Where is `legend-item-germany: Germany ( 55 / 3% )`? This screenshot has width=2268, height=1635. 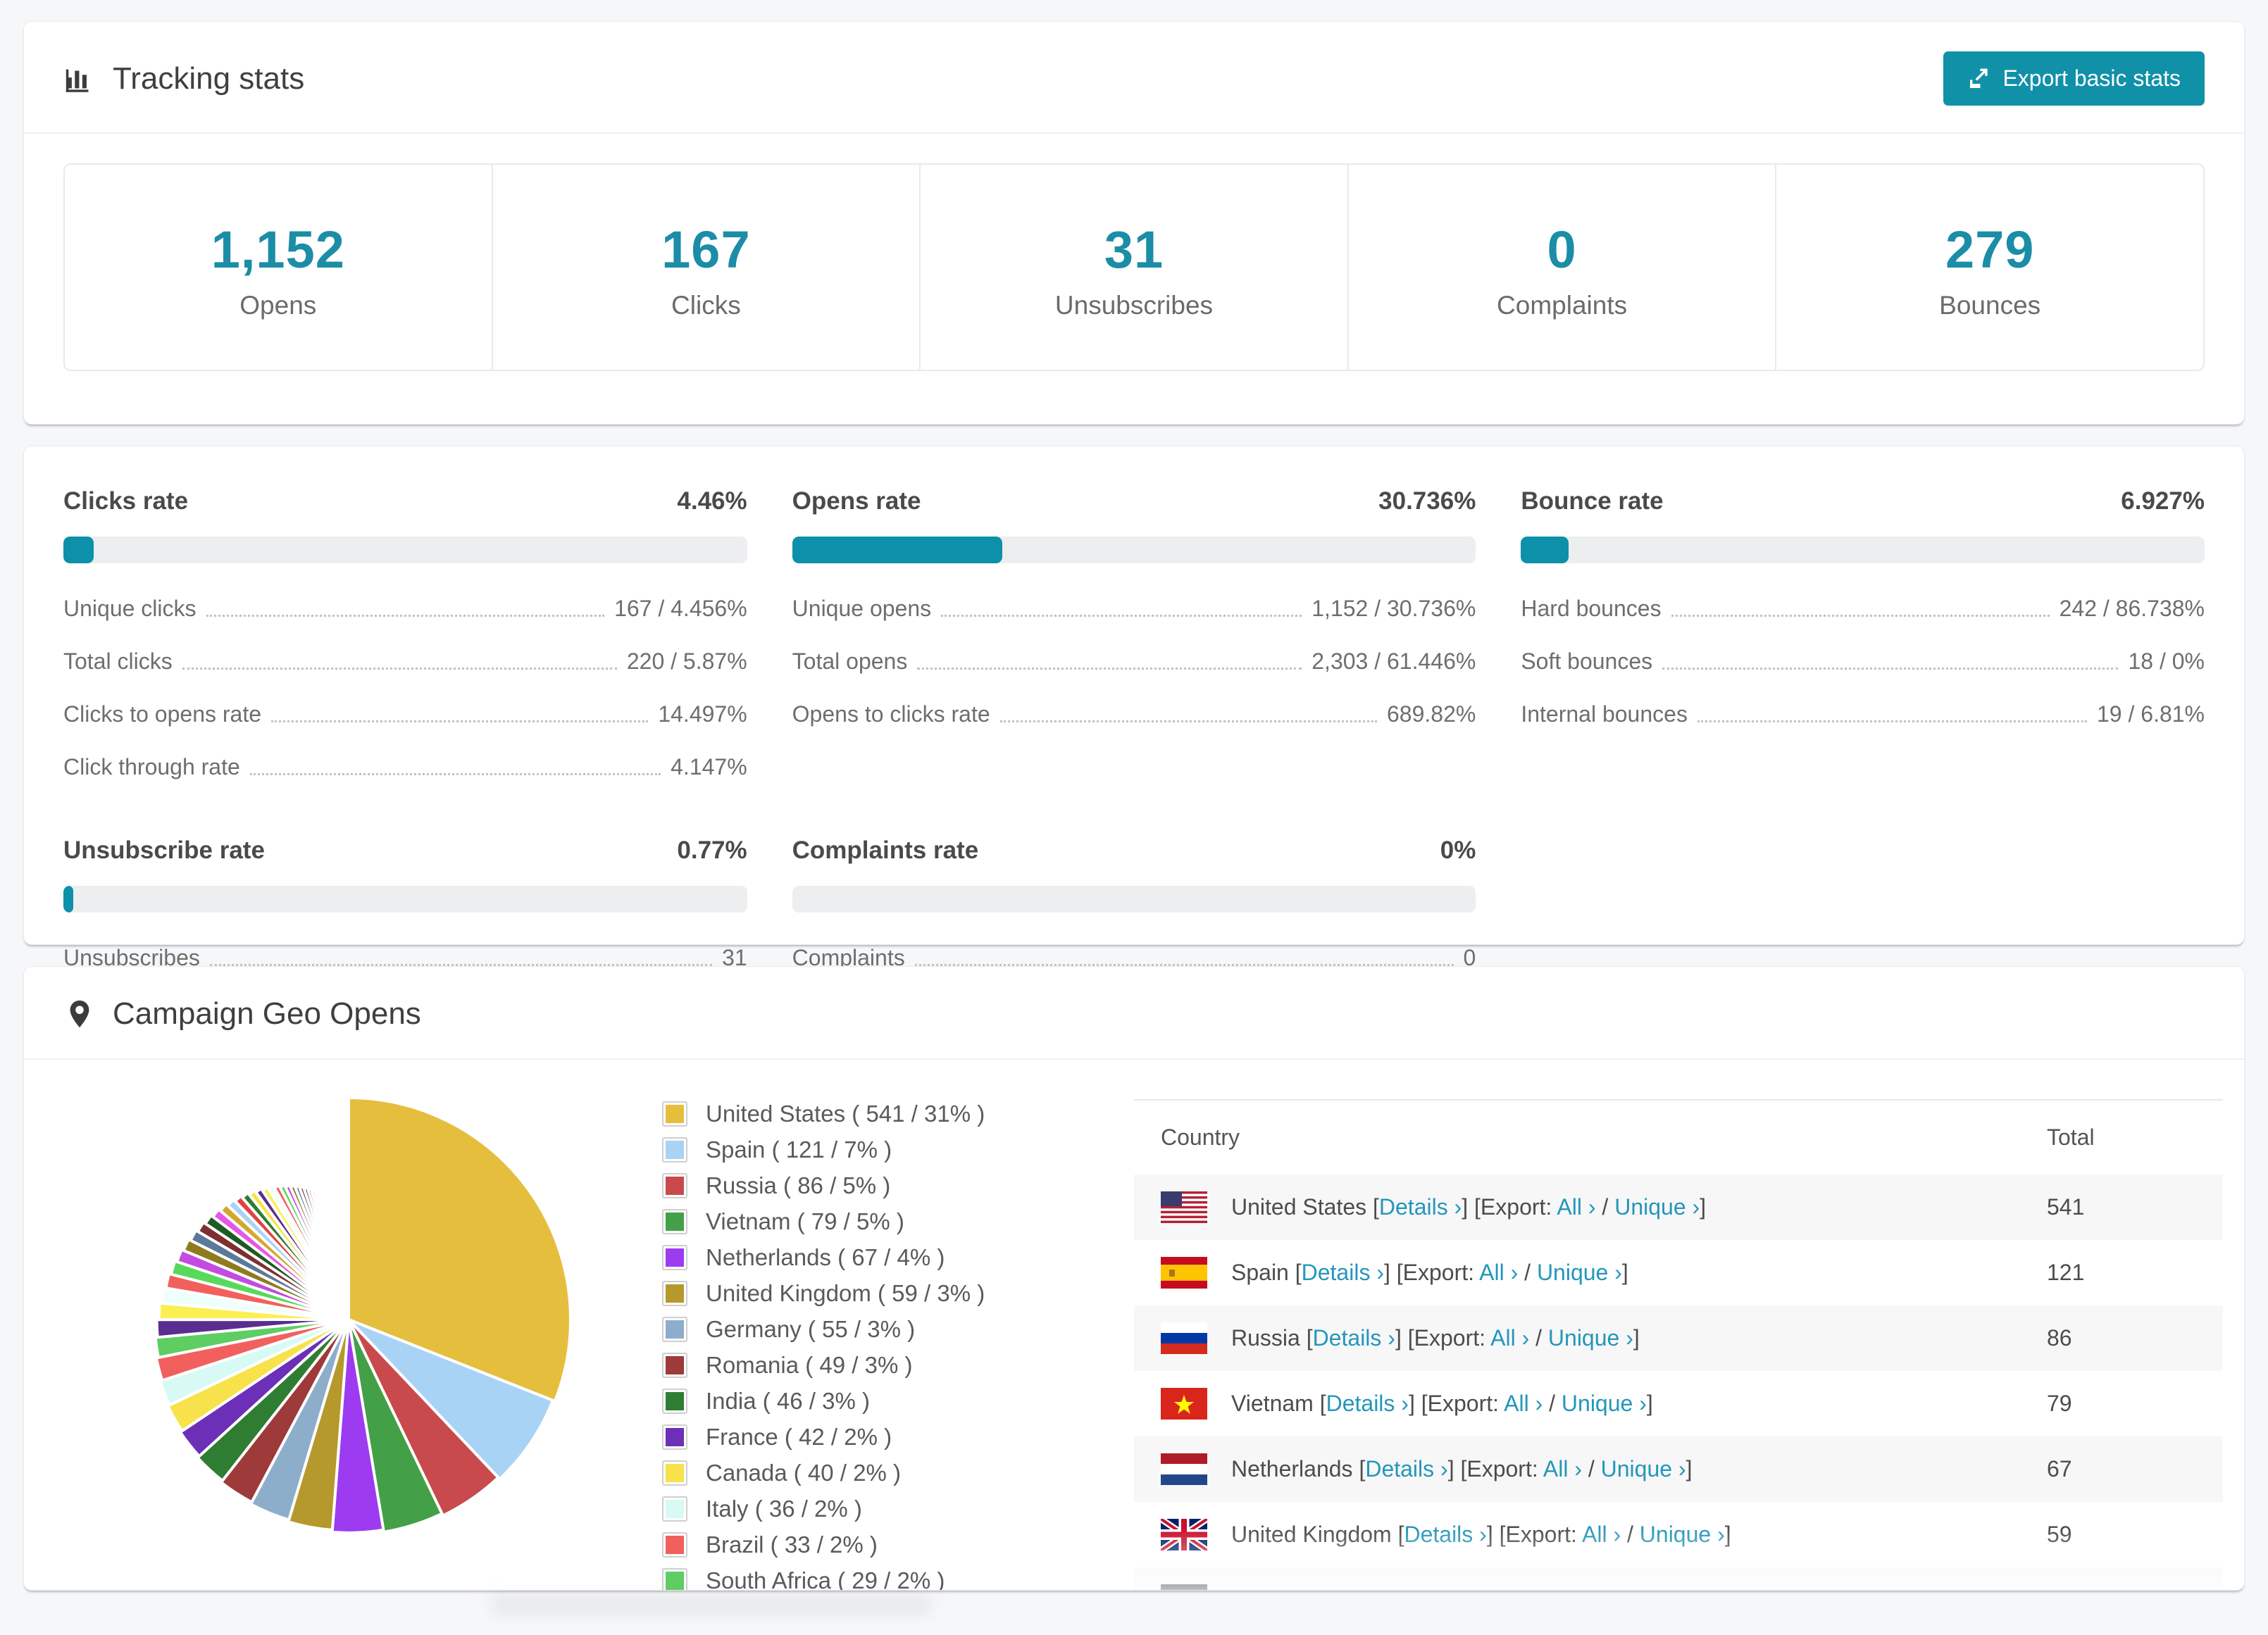
legend-item-germany: Germany ( 55 / 3% ) is located at coordinates (898, 1329).